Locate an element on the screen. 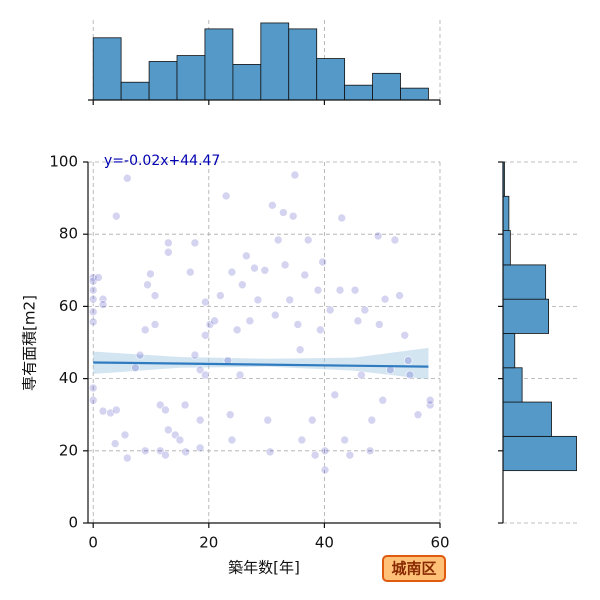  x-tick-label: 20 is located at coordinates (208, 543).